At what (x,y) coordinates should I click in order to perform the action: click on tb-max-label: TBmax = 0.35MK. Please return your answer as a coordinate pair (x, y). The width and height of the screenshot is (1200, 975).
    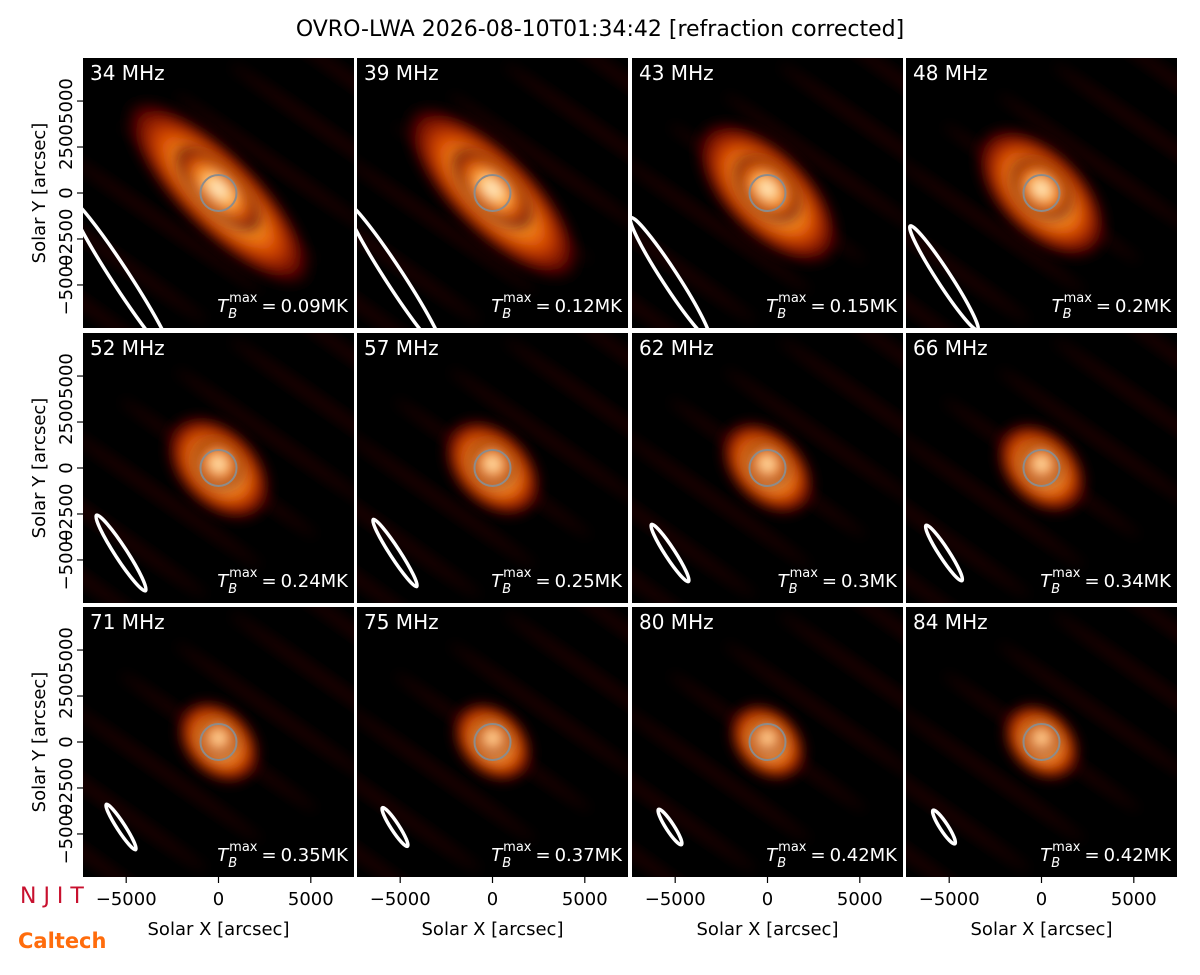
    Looking at the image, I should click on (283, 855).